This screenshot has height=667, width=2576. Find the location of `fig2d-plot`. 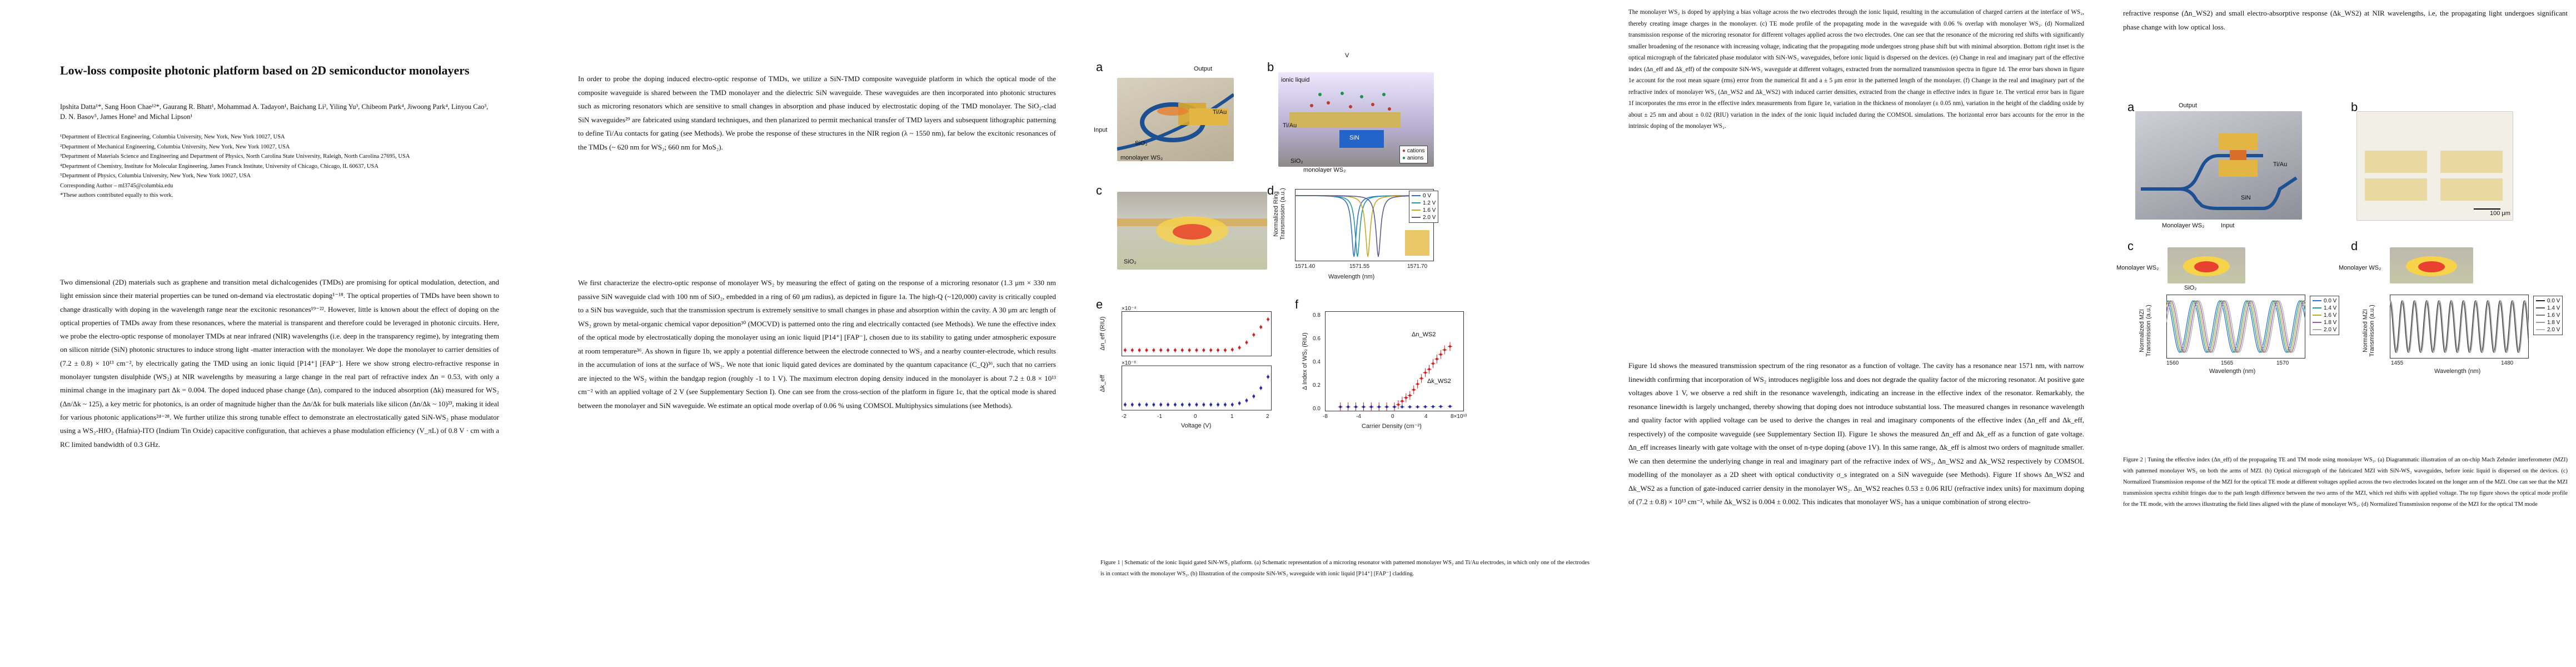

fig2d-plot is located at coordinates (2459, 327).